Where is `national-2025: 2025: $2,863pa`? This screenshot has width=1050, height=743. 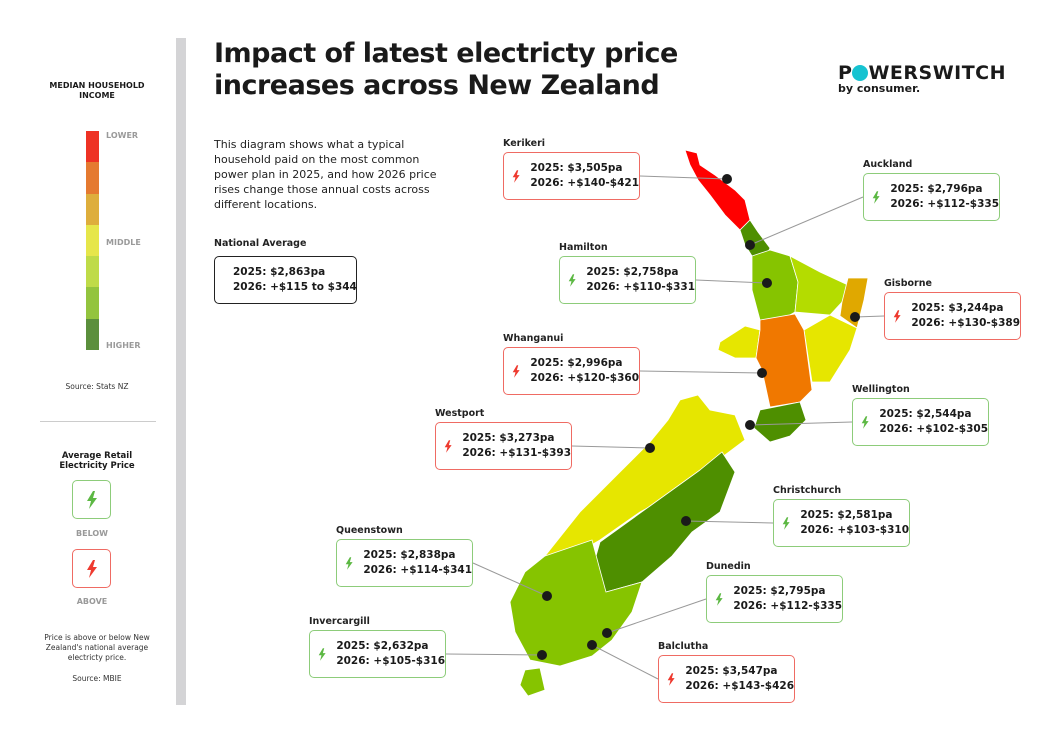
national-2025: 2025: $2,863pa is located at coordinates (279, 272).